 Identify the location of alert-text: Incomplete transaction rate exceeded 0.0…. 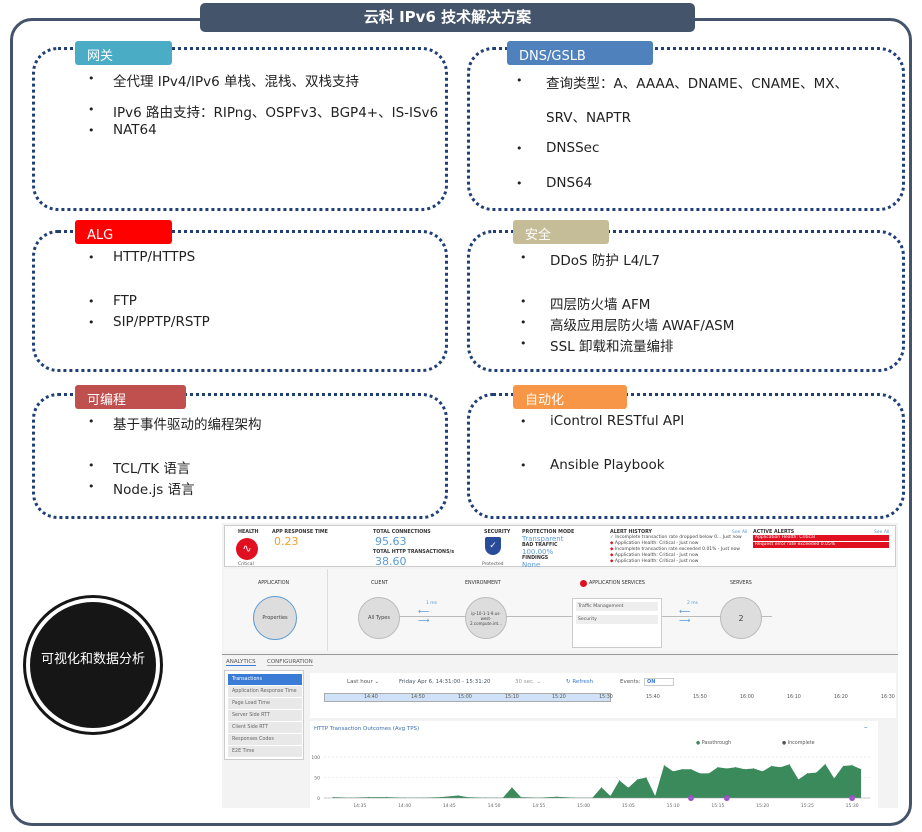
(677, 549).